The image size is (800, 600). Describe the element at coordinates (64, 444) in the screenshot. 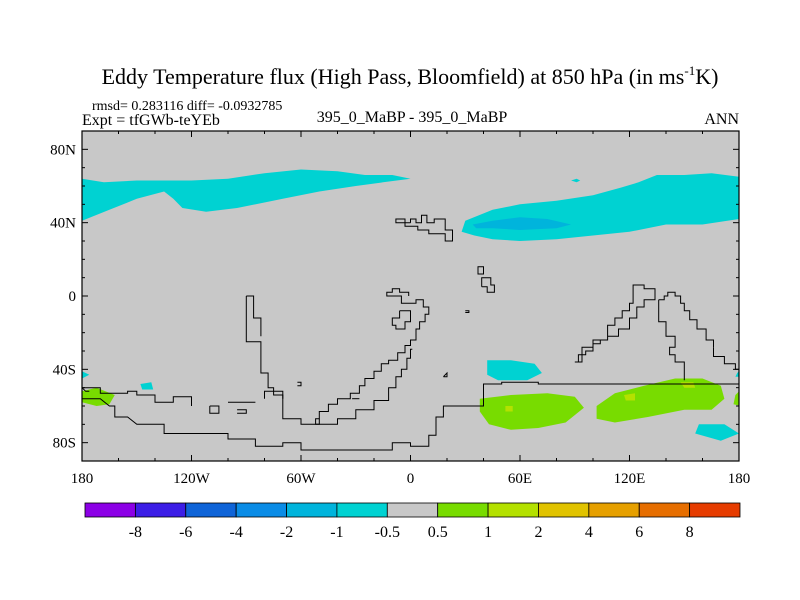

I see `y-tick-label-4: 80S` at that location.